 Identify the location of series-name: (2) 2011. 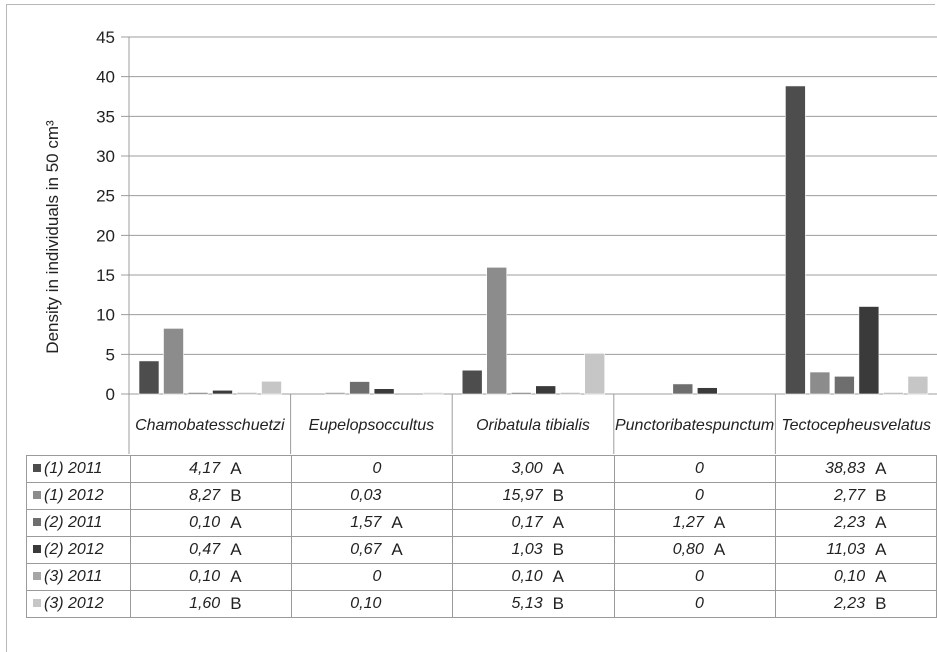
(73, 522).